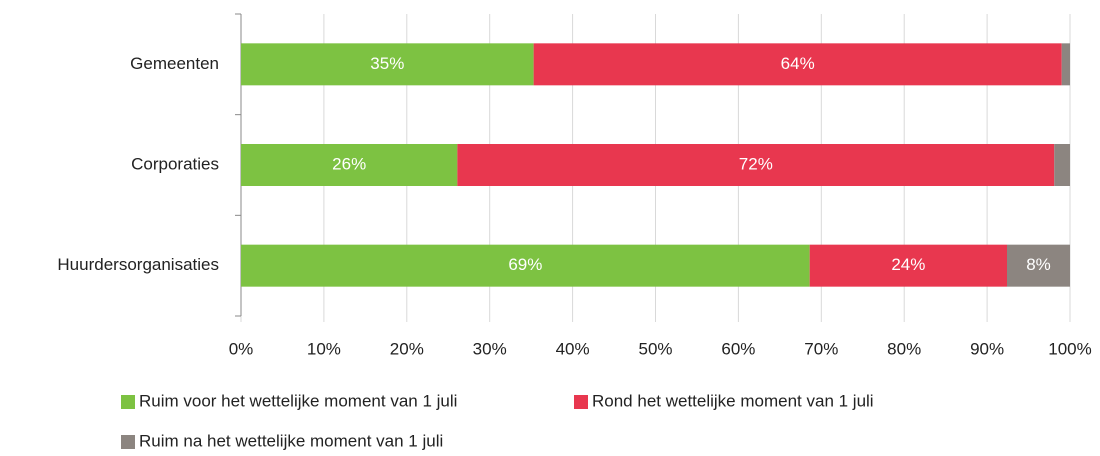 Image resolution: width=1100 pixels, height=456 pixels. Describe the element at coordinates (291, 440) in the screenshot. I see `legend-label: Ruim na het wettelijke moment van 1 juli` at that location.